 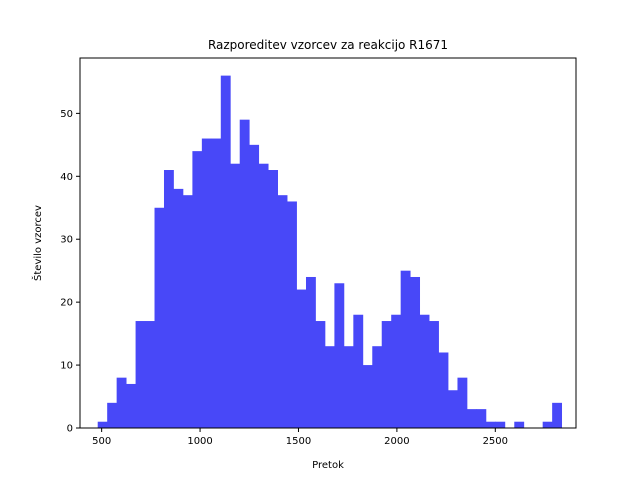 What do you see at coordinates (495, 441) in the screenshot?
I see `x-tick-label: 2500` at bounding box center [495, 441].